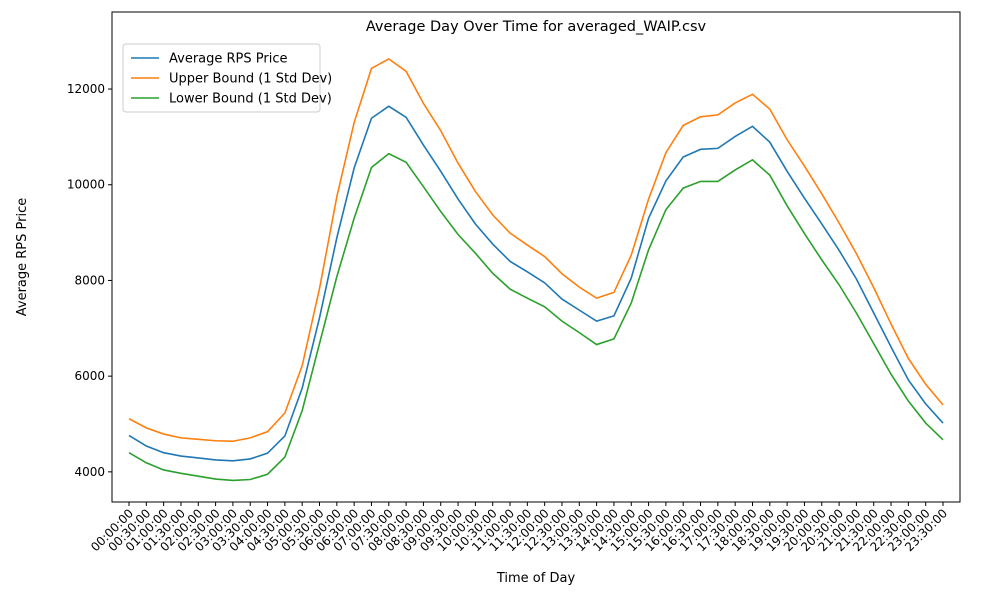 The width and height of the screenshot is (1000, 600). What do you see at coordinates (250, 99) in the screenshot?
I see `legend-label: Lower Bound (1 Std Dev)` at bounding box center [250, 99].